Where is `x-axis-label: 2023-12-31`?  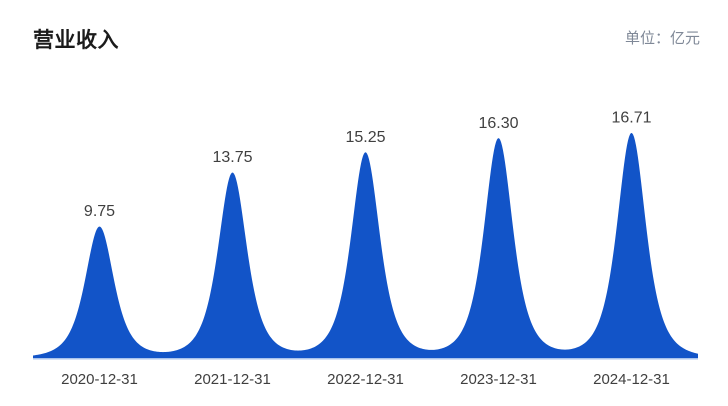
x-axis-label: 2023-12-31 is located at coordinates (498, 379).